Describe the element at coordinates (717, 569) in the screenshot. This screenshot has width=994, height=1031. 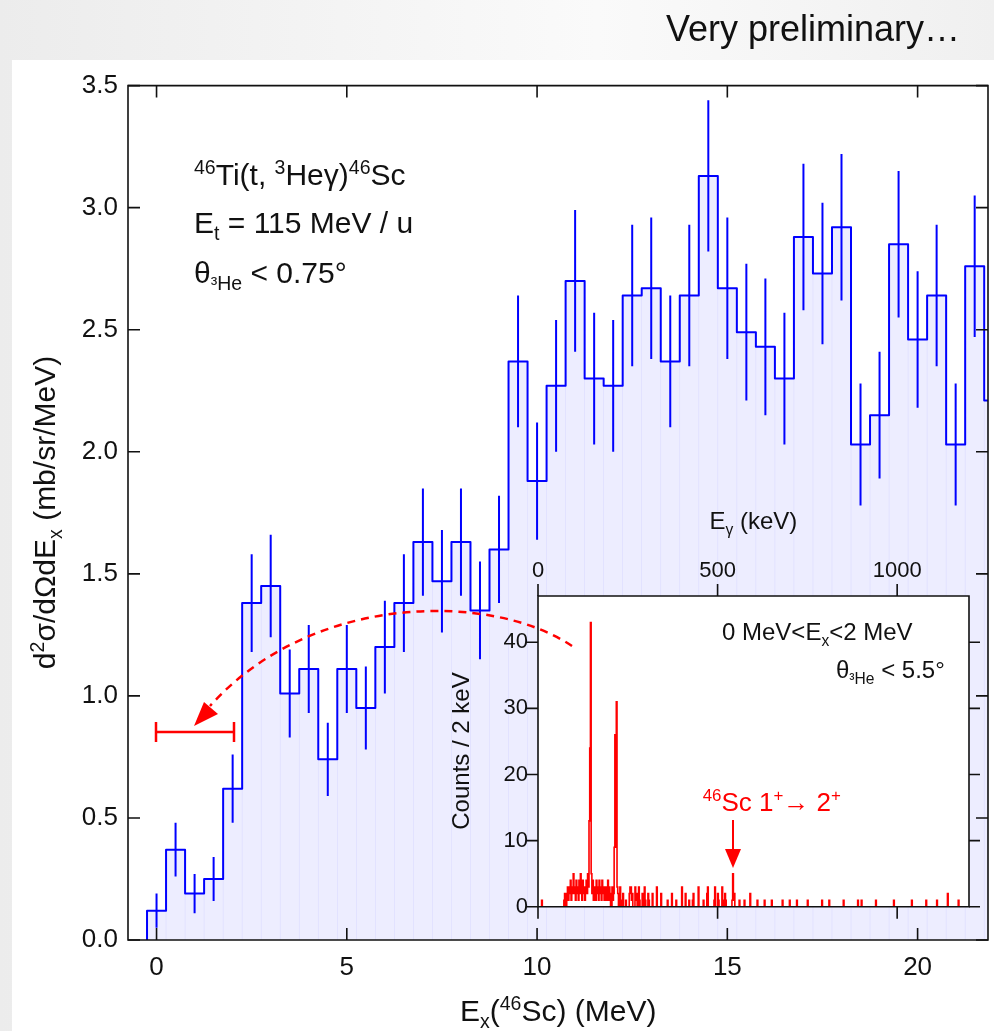
I see `x-tick-label: 500` at that location.